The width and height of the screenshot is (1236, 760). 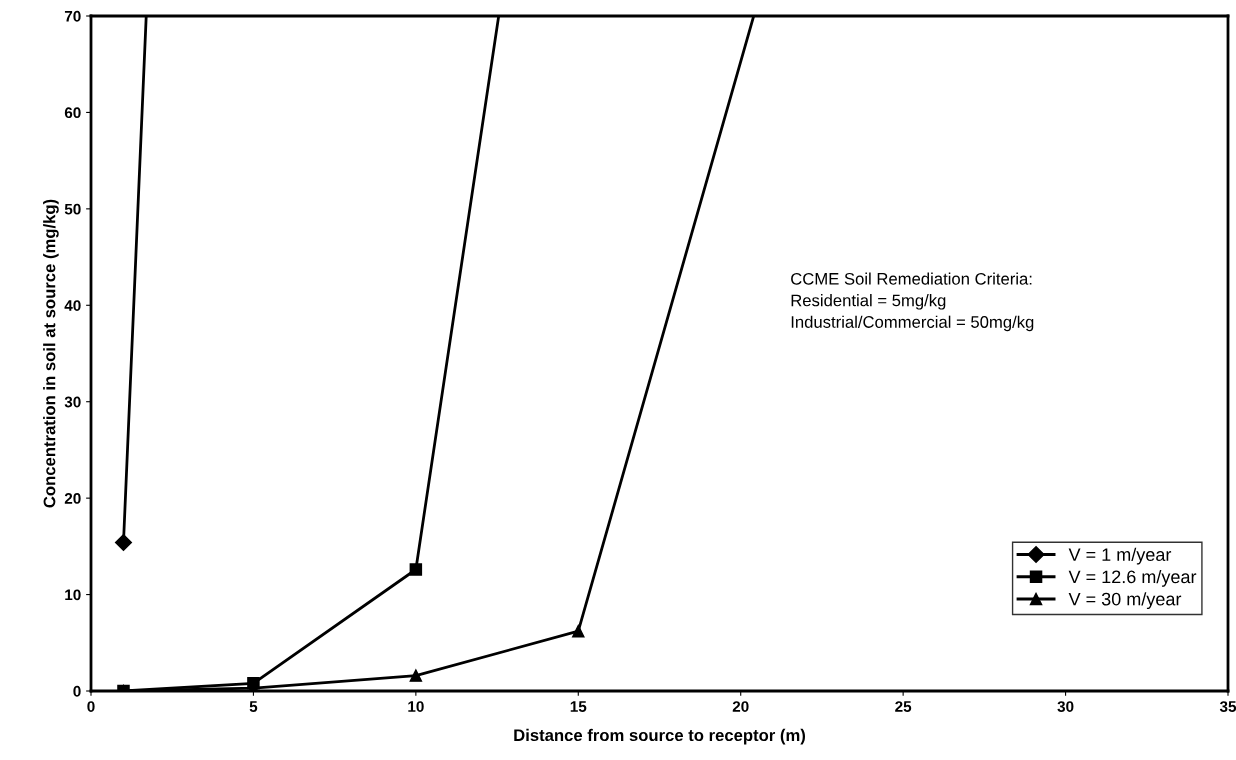 I want to click on annotation: CCME Soil Remediation Criteria: Residential = 5mg/kg Industrial/Commercial = 50mg/kg, so click(x=912, y=302).